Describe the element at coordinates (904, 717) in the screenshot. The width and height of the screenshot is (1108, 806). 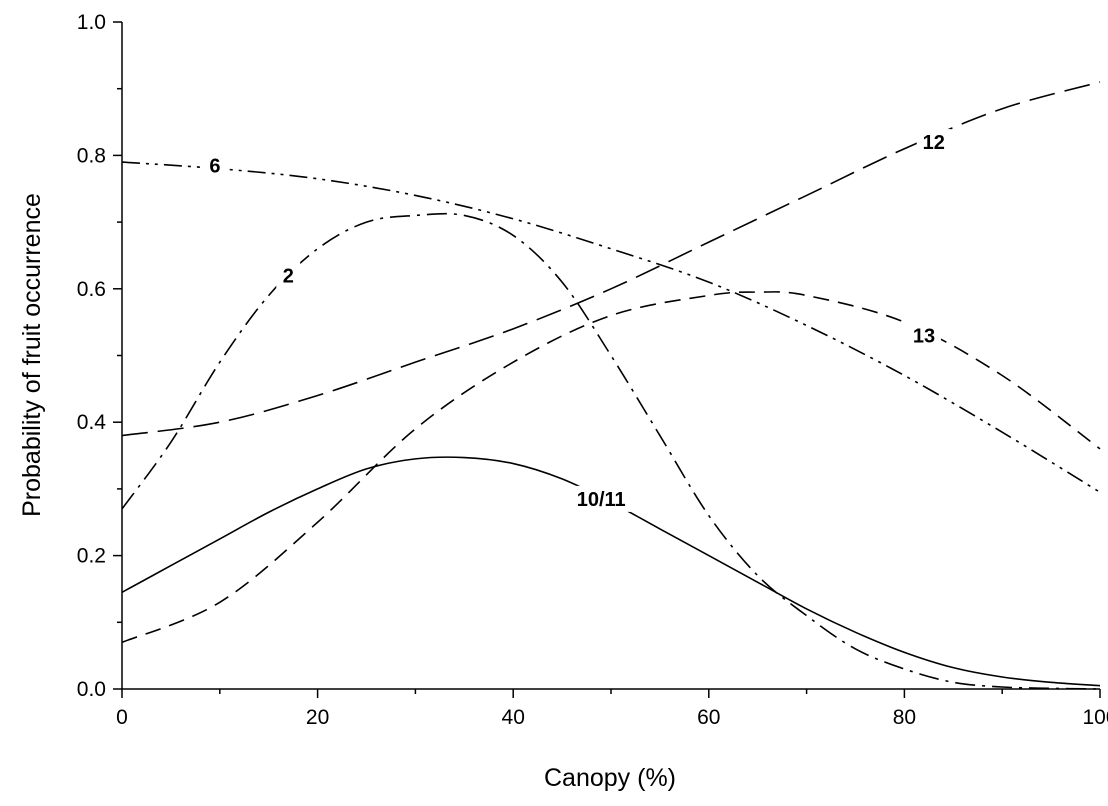
I see `x-tick-label: 80` at that location.